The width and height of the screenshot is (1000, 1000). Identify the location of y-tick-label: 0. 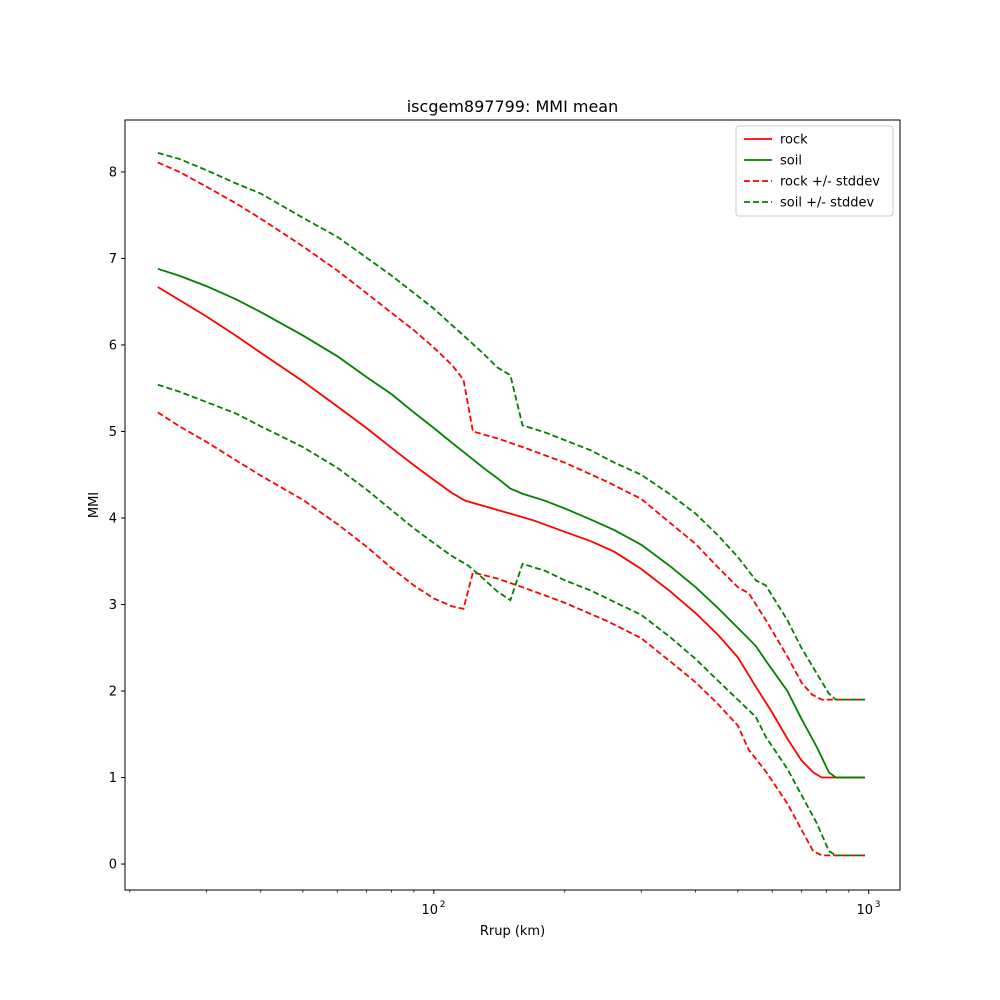
(113, 865).